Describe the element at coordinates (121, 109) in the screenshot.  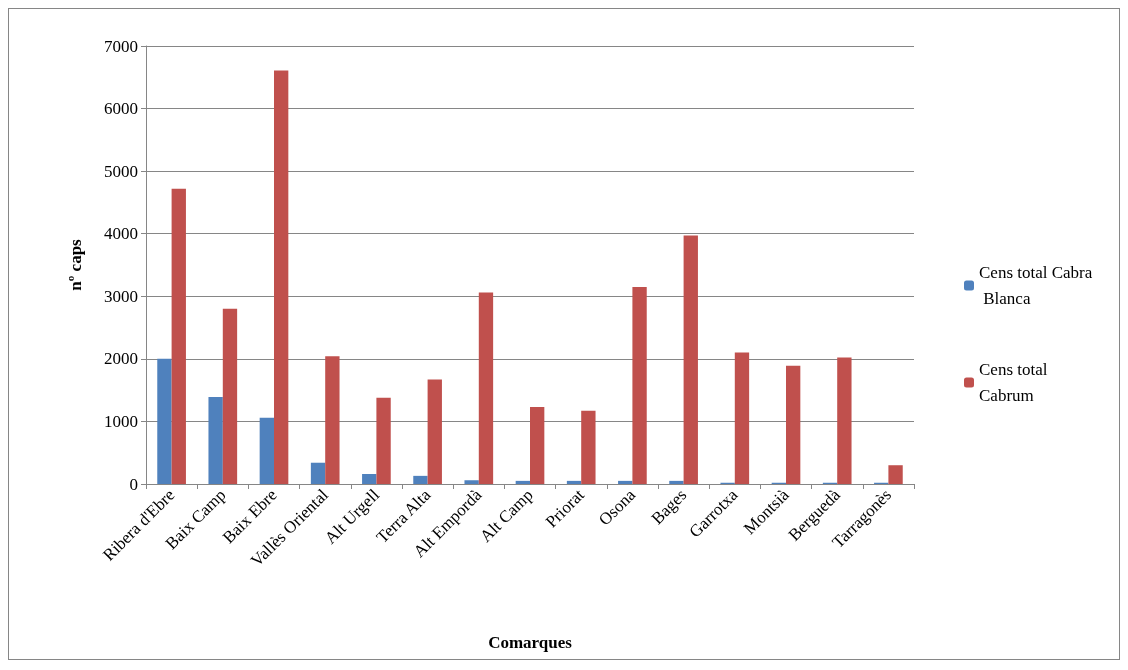
I see `y-tick-label: 6000` at that location.